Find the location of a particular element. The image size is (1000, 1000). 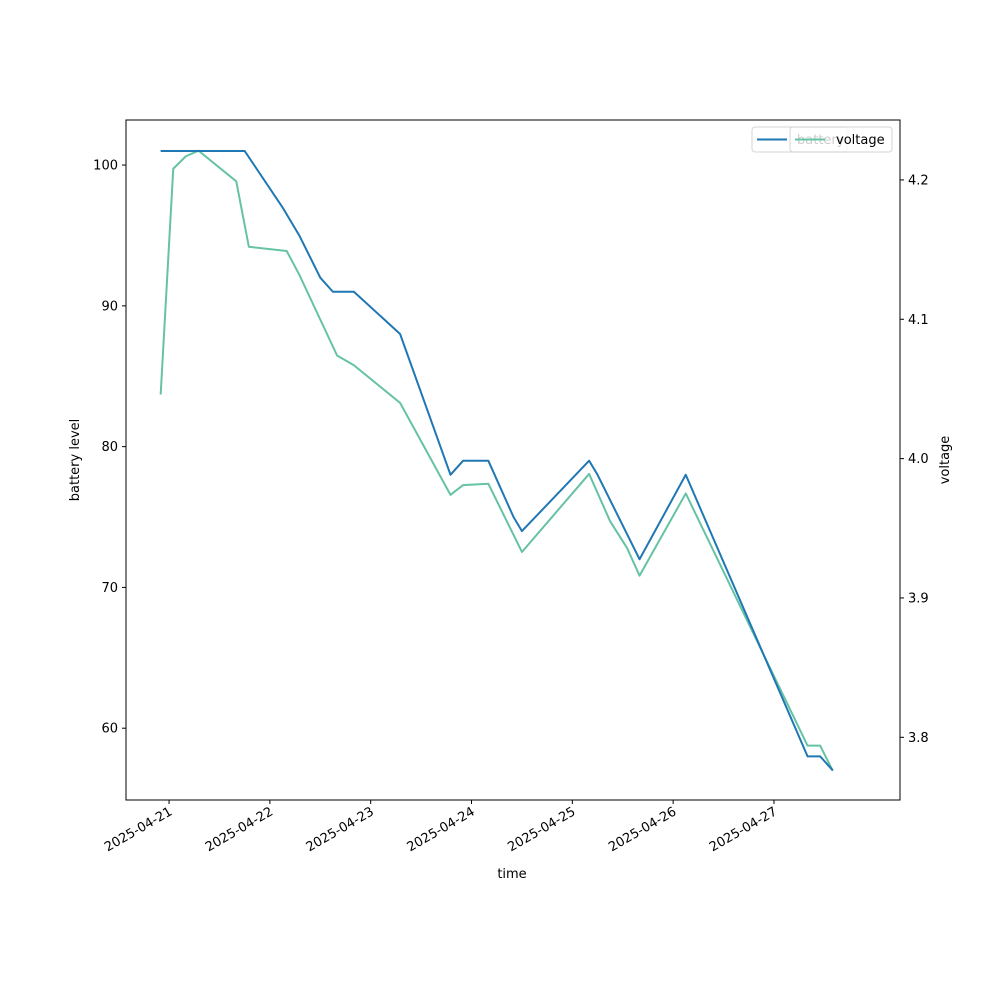

legend-voltage: voltage is located at coordinates (841, 139).